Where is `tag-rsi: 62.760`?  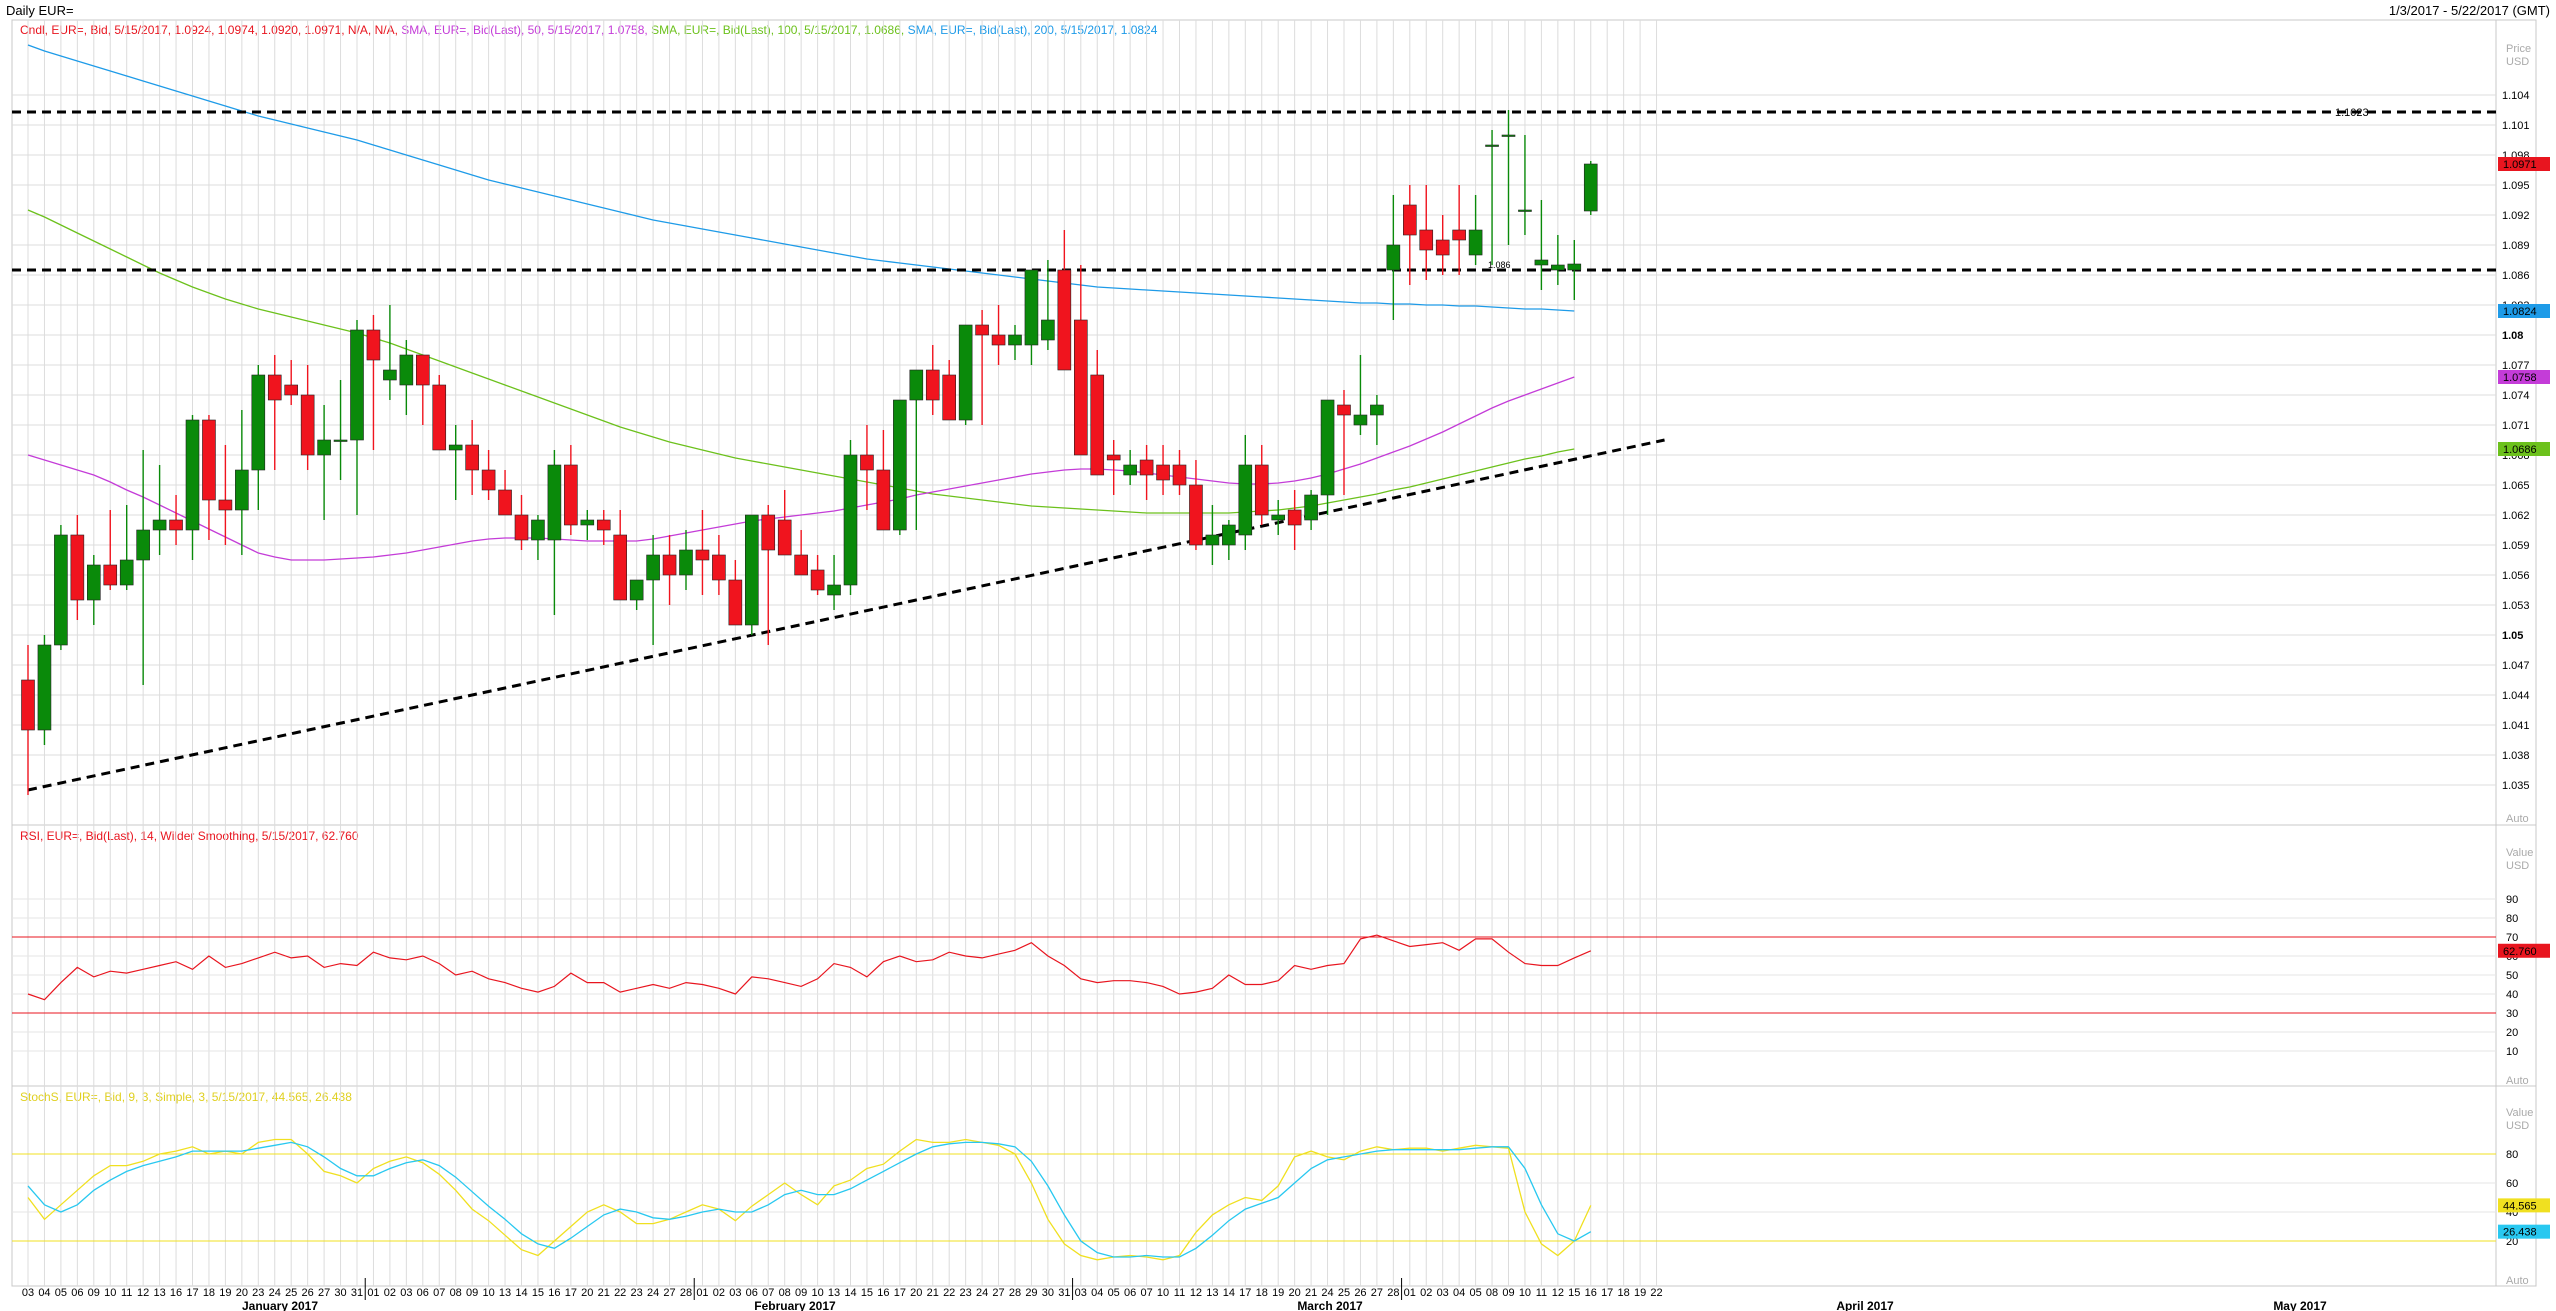
tag-rsi: 62.760 is located at coordinates (2520, 952).